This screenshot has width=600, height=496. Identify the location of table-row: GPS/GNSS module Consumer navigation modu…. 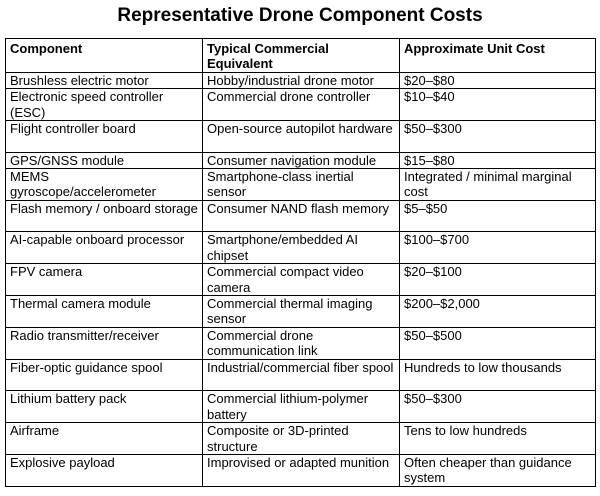
(300, 160).